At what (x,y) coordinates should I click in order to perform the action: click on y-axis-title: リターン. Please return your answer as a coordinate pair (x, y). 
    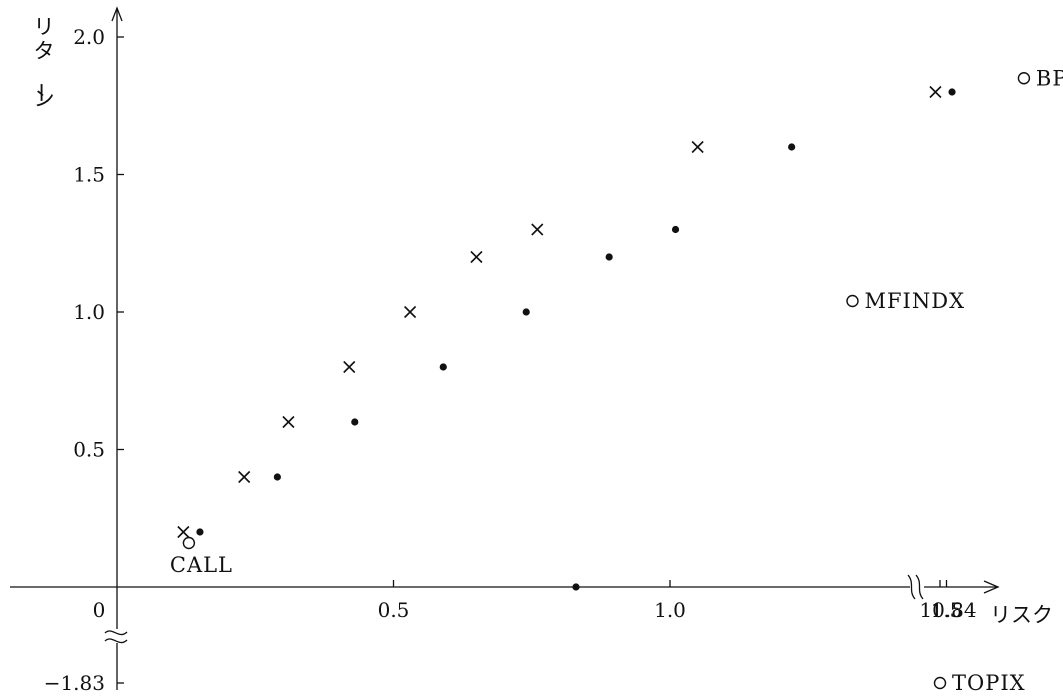
    Looking at the image, I should click on (42, 63).